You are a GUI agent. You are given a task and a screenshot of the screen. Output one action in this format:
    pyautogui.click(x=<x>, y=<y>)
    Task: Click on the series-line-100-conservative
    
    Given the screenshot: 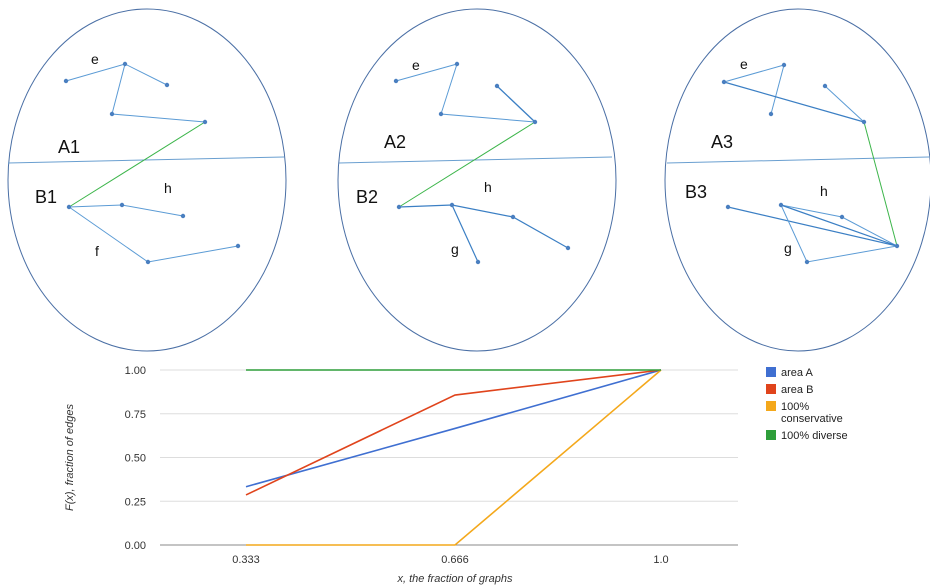 What is the action you would take?
    pyautogui.click(x=454, y=457)
    